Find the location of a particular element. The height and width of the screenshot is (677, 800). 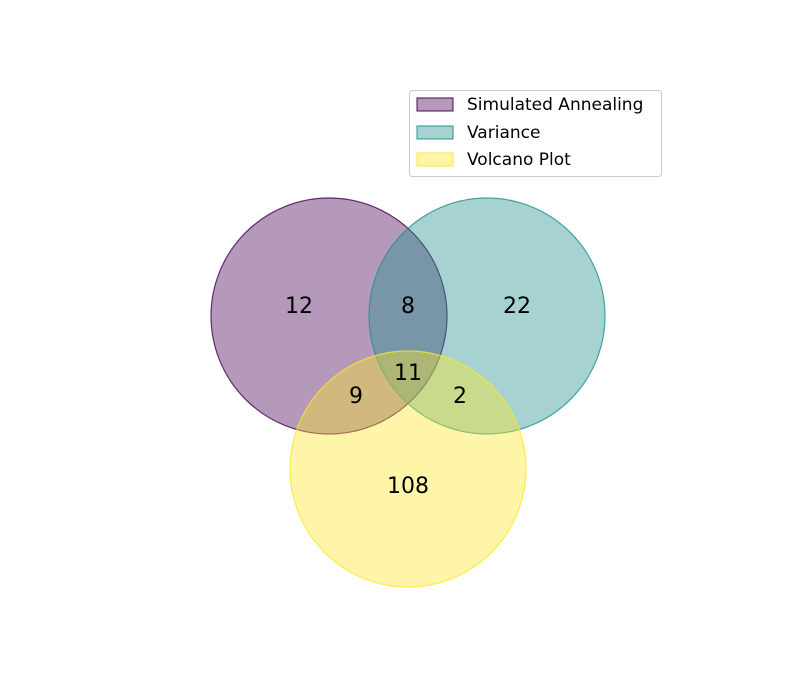

region-label-all-three: 11 is located at coordinates (408, 373).